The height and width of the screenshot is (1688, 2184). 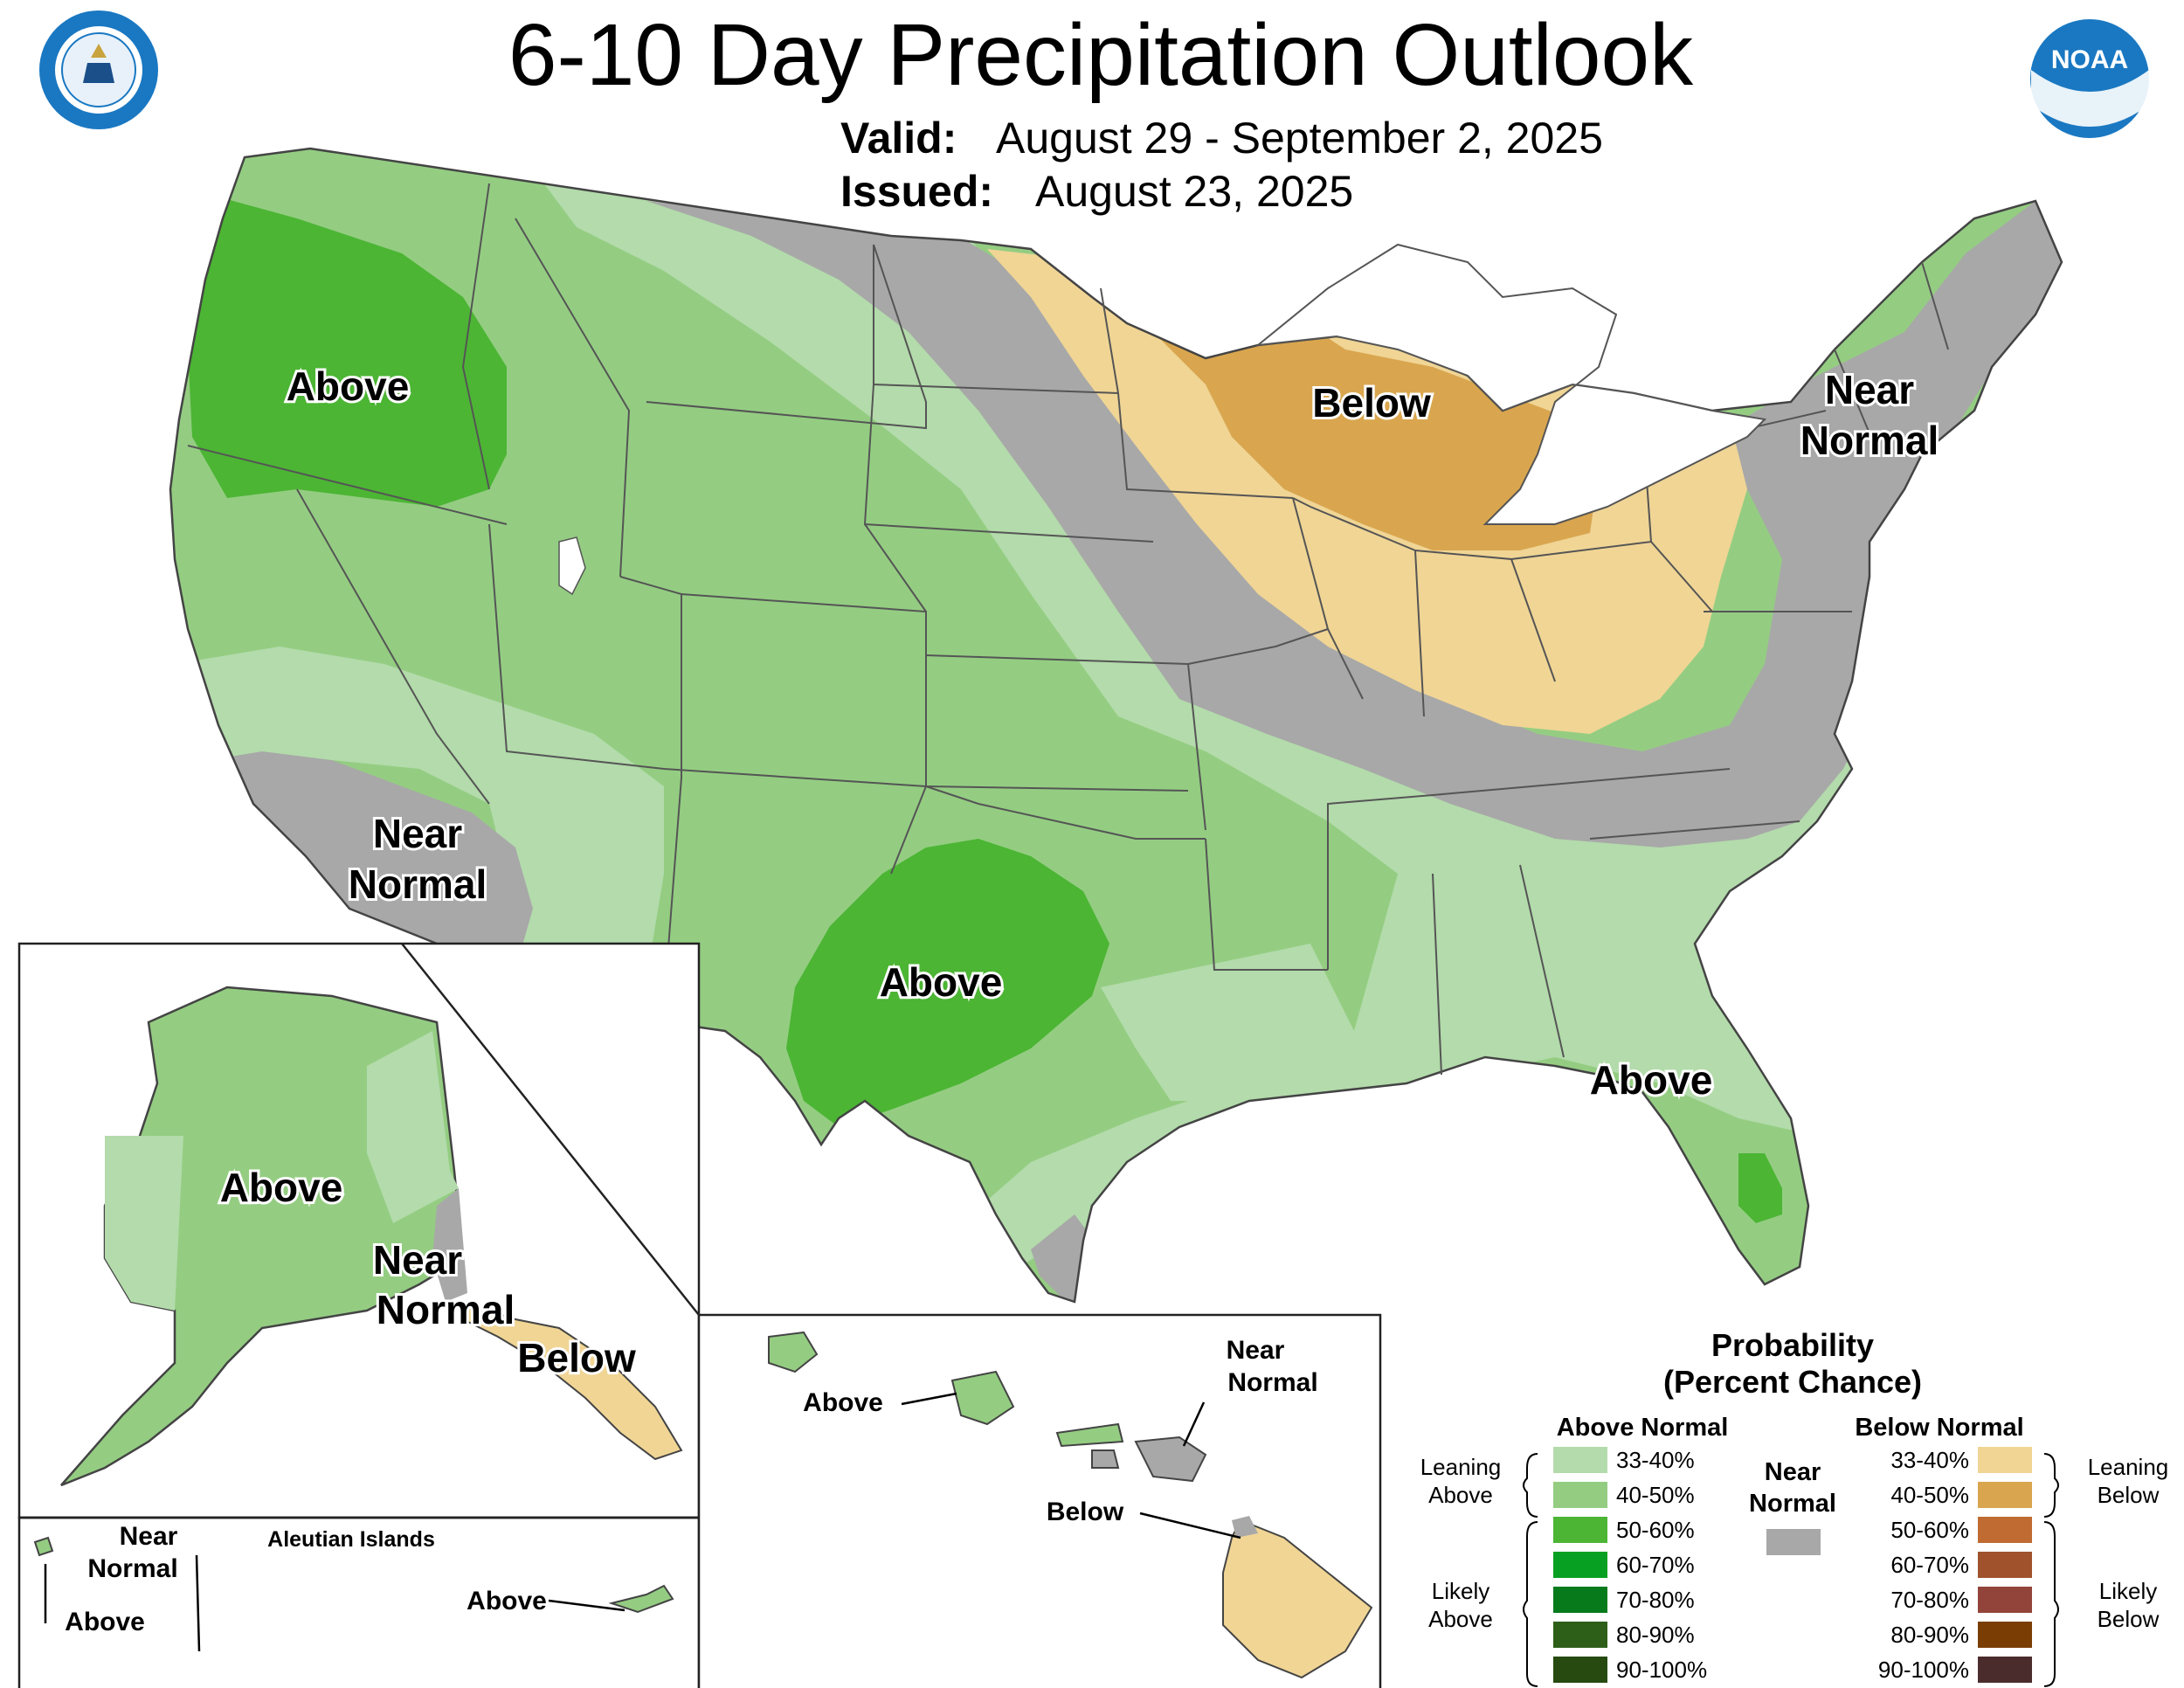 I want to click on label-conus-northeast-2: Normal, so click(x=1870, y=440).